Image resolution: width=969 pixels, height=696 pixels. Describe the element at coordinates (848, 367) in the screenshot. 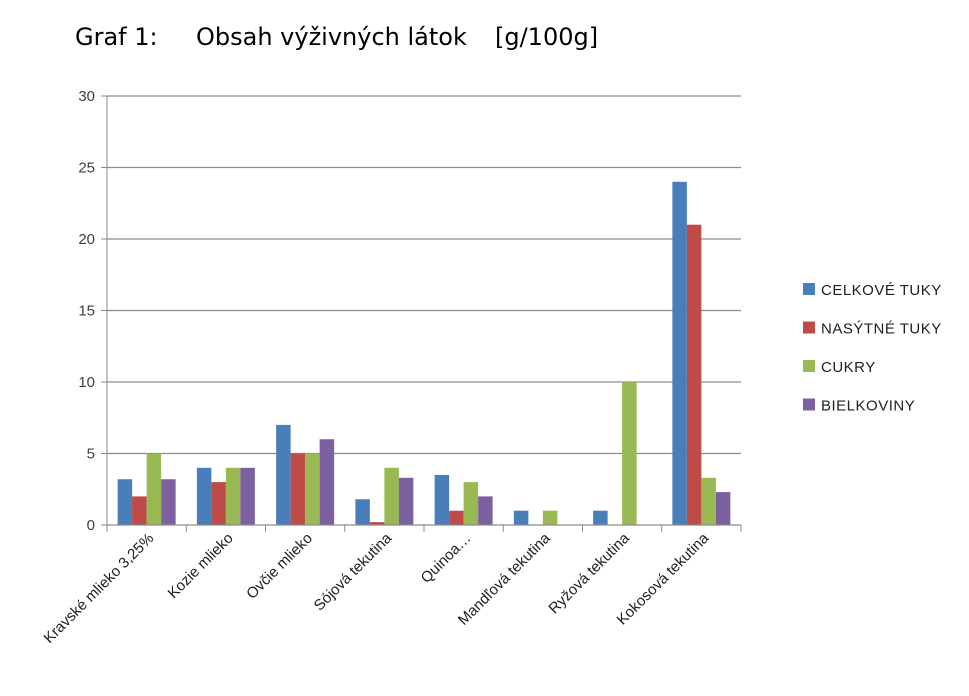

I see `legend-label: CUKRY` at that location.